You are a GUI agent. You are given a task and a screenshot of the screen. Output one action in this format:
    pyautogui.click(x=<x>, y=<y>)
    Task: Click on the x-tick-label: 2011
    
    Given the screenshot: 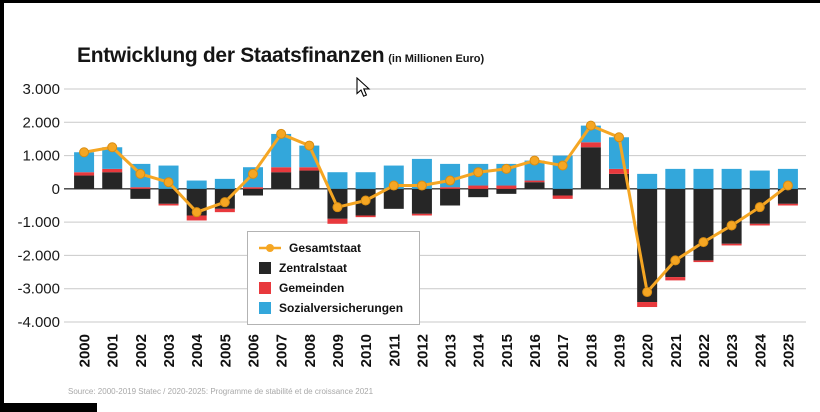 What is the action you would take?
    pyautogui.click(x=394, y=350)
    